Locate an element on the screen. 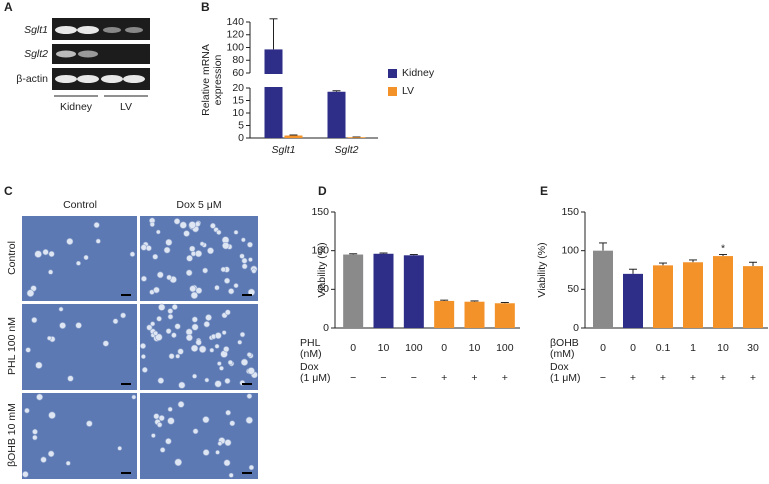  dox-row-label: (1 μM) is located at coordinates (315, 378).